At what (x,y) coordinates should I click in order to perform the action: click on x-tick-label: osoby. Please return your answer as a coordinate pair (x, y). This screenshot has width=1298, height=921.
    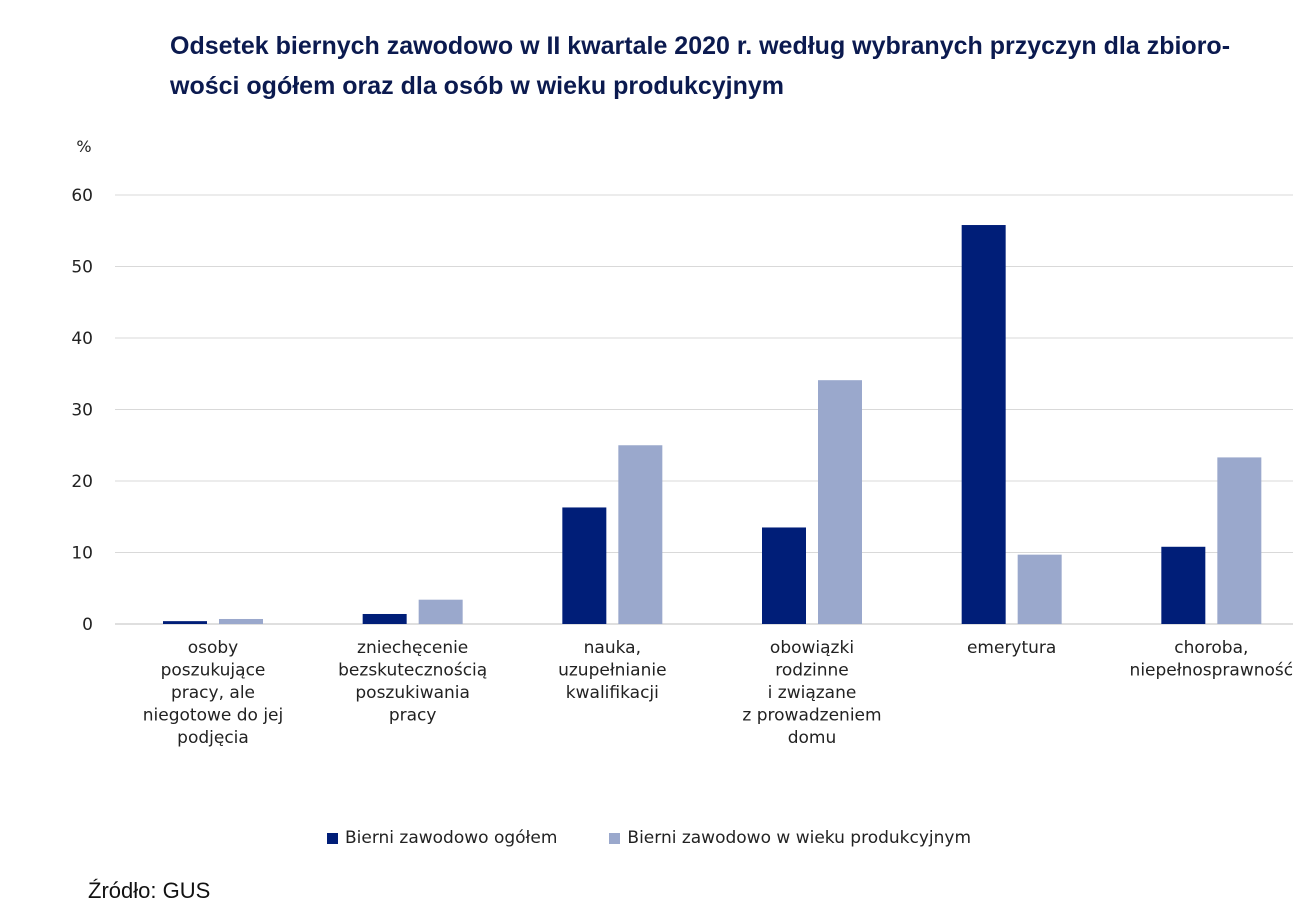
    Looking at the image, I should click on (213, 648).